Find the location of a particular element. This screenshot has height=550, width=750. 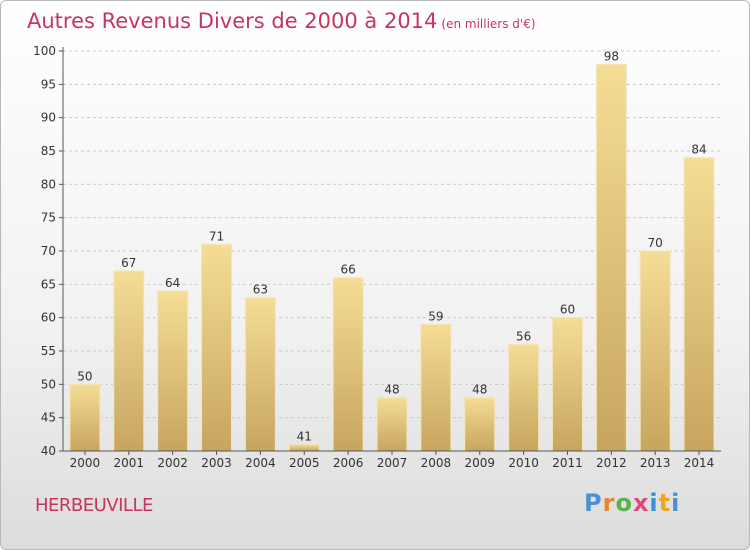

y-tick-label: 90 is located at coordinates (48, 118).